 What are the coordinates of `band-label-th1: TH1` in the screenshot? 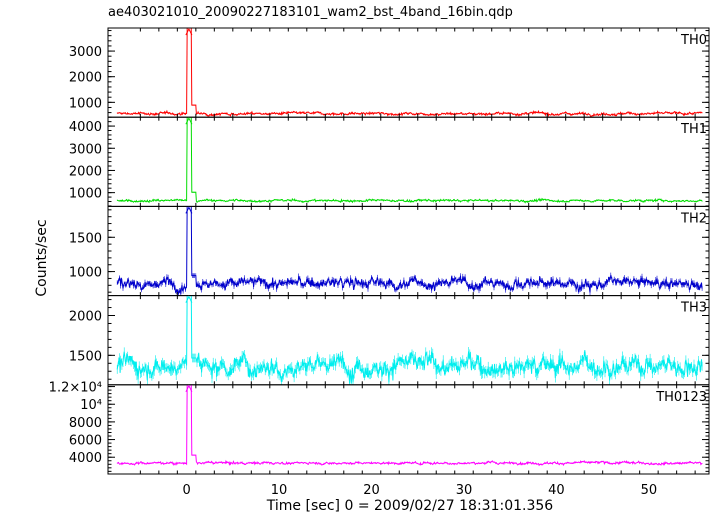 It's located at (693, 129).